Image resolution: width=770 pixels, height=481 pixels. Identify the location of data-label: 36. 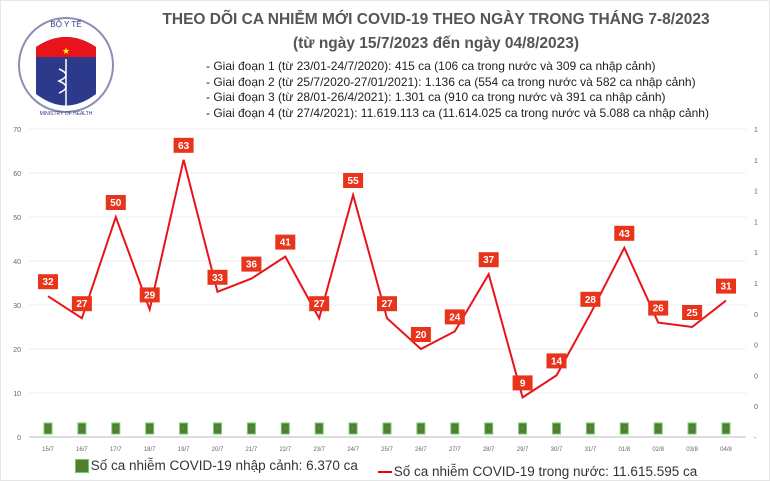
(252, 265).